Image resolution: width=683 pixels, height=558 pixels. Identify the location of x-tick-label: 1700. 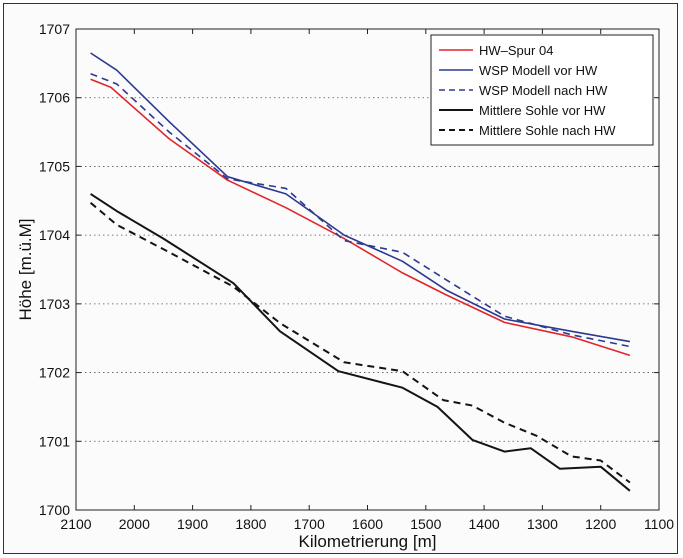
(309, 524).